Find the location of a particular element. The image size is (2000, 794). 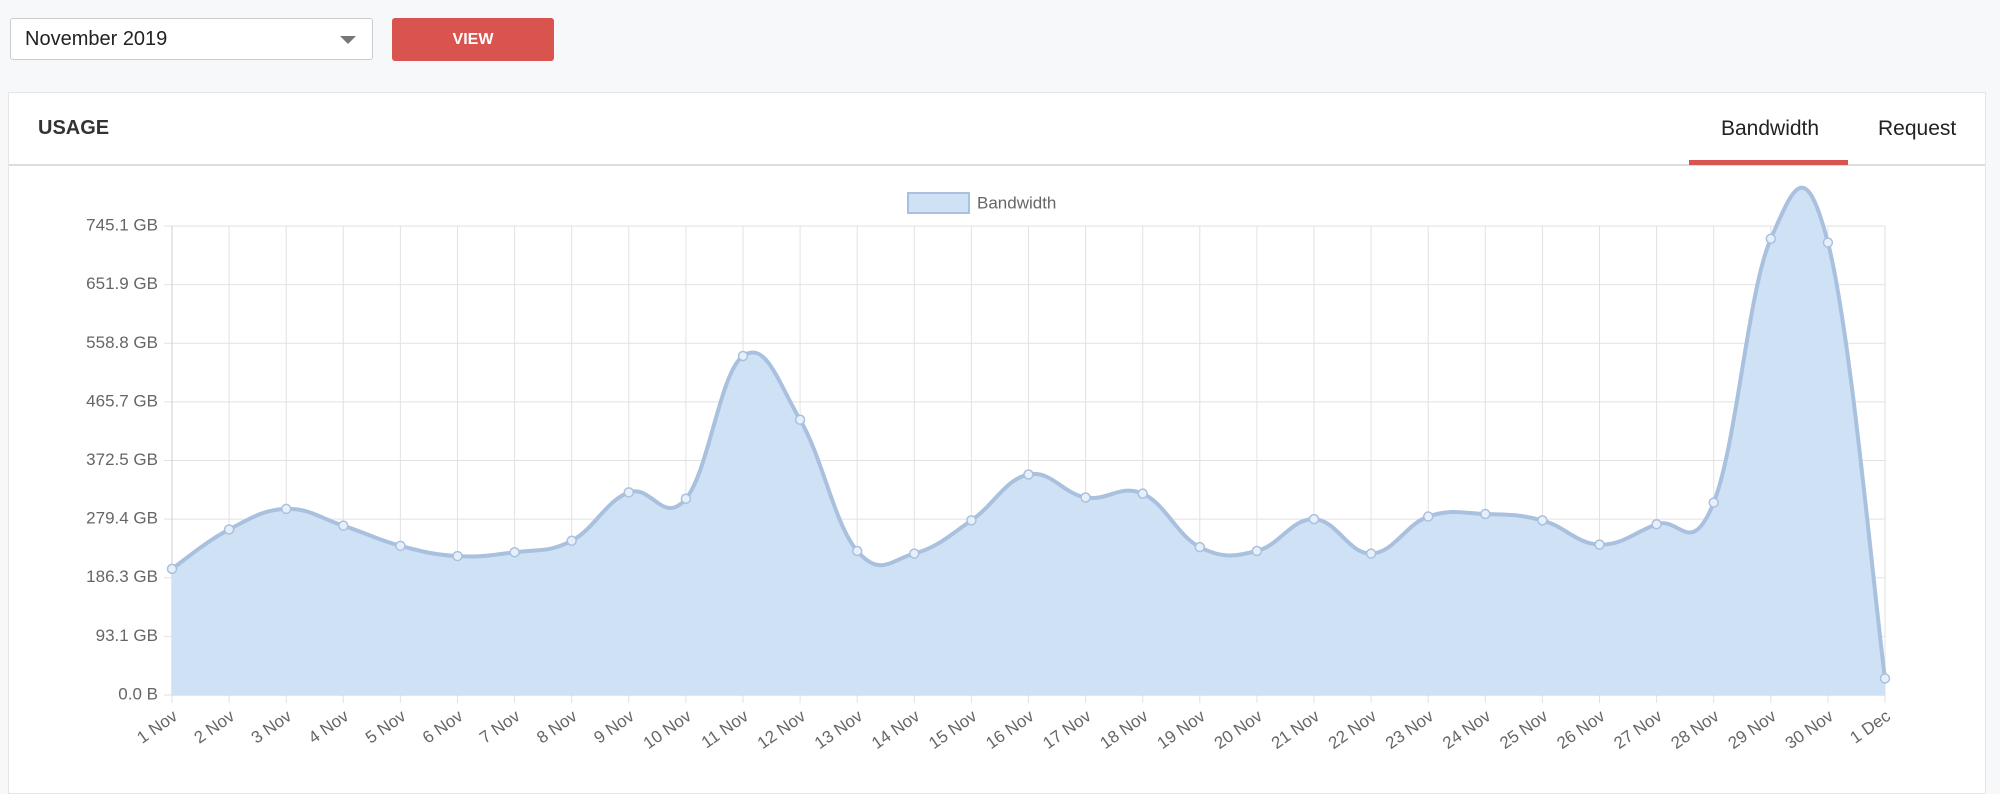

active-tab-underline is located at coordinates (1768, 162).